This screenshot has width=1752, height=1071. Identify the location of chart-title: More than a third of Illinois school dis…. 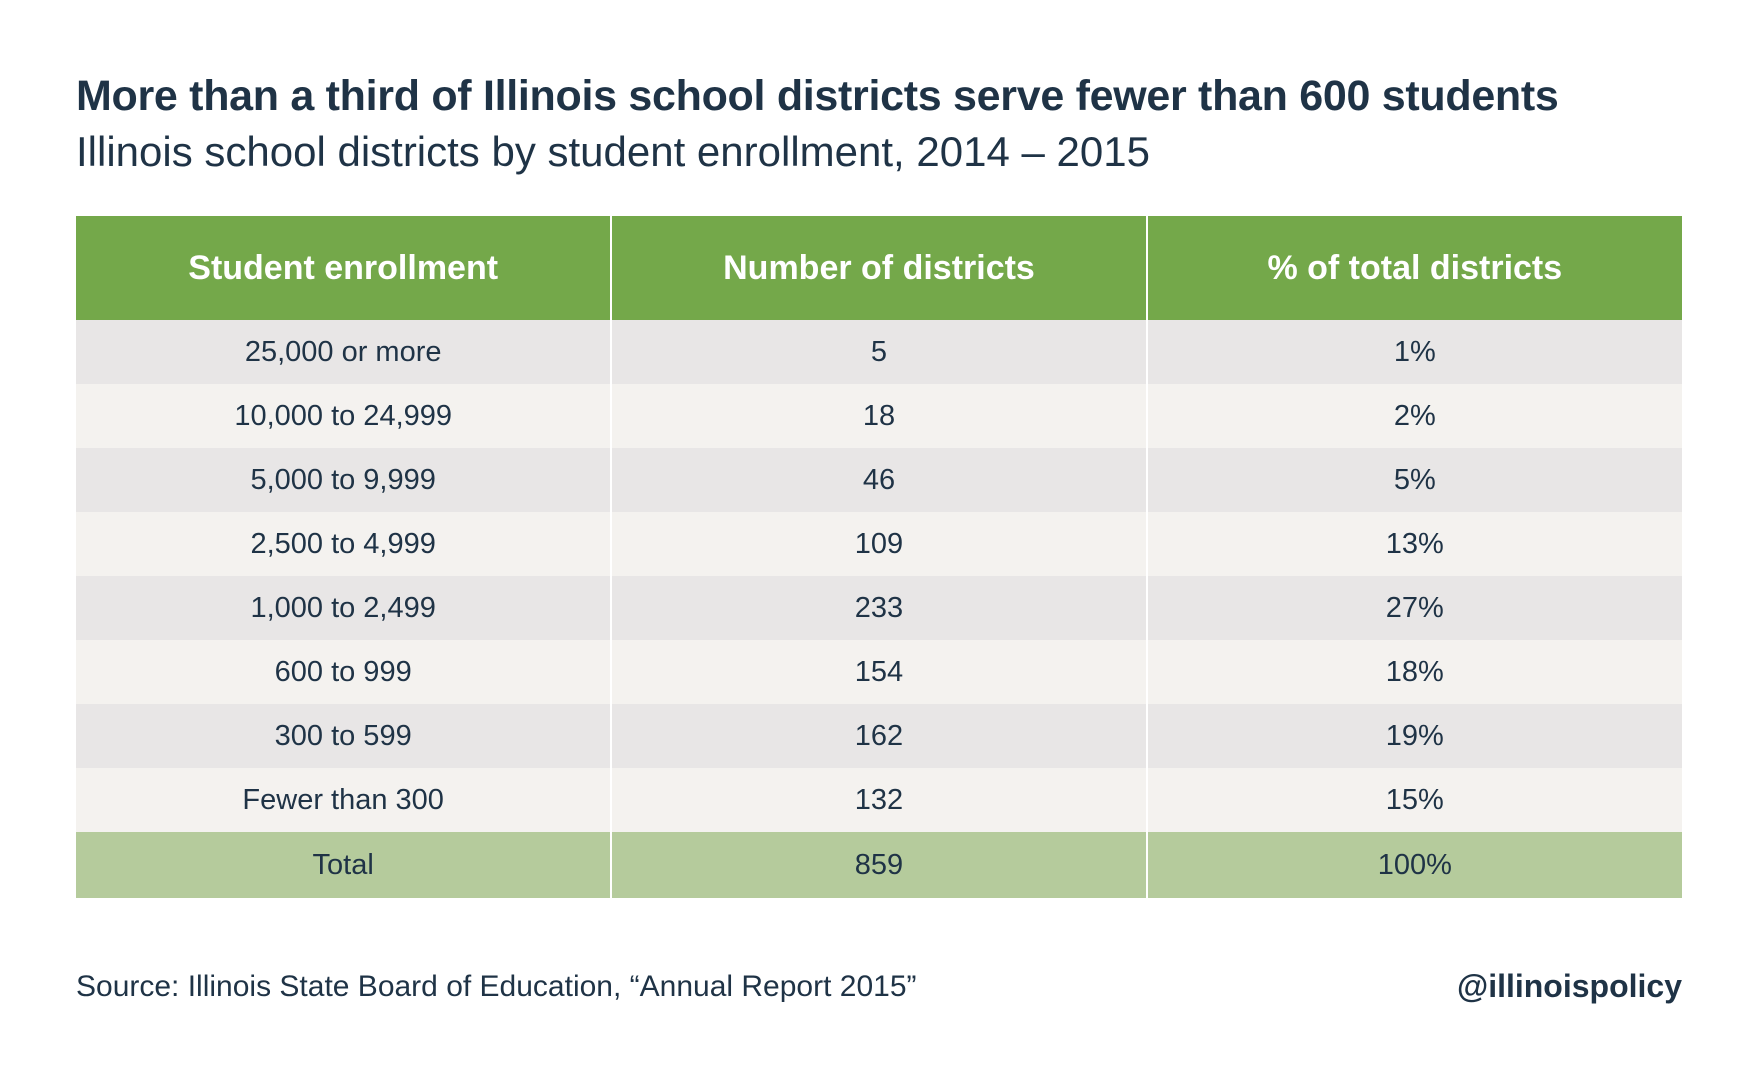
(817, 96).